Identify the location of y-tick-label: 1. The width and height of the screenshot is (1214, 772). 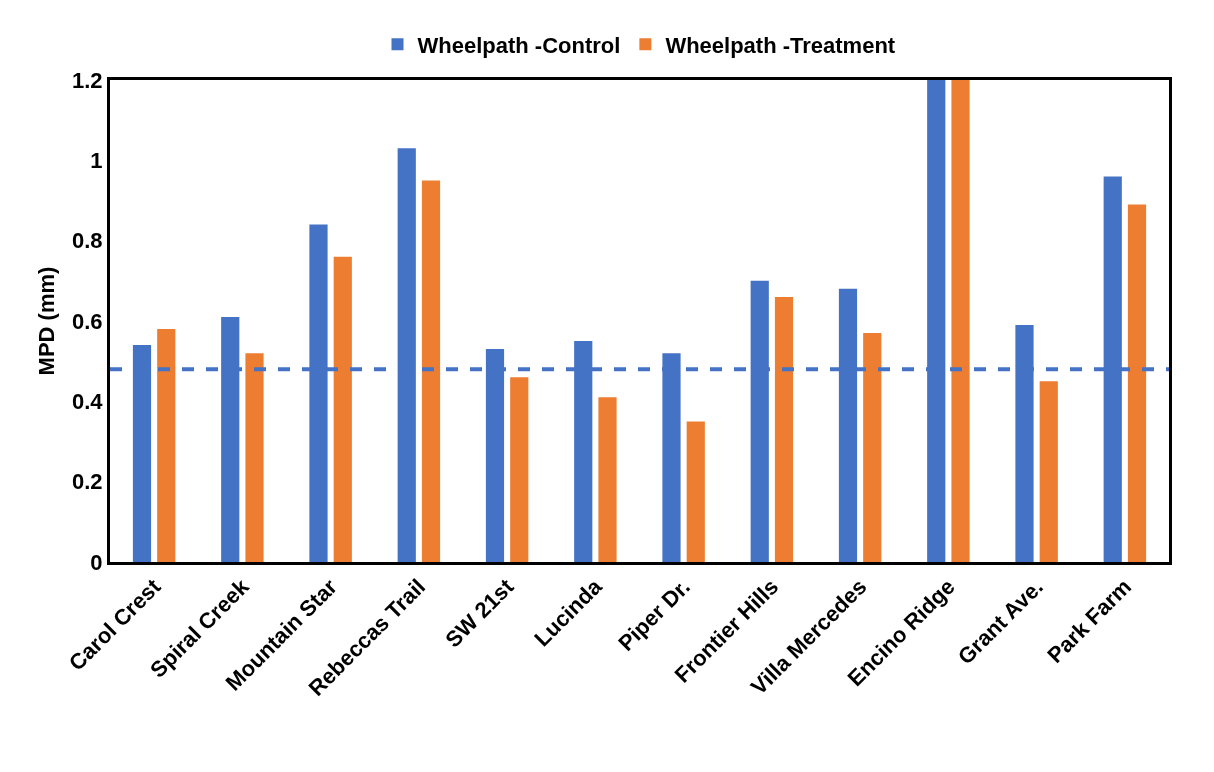
(96, 161).